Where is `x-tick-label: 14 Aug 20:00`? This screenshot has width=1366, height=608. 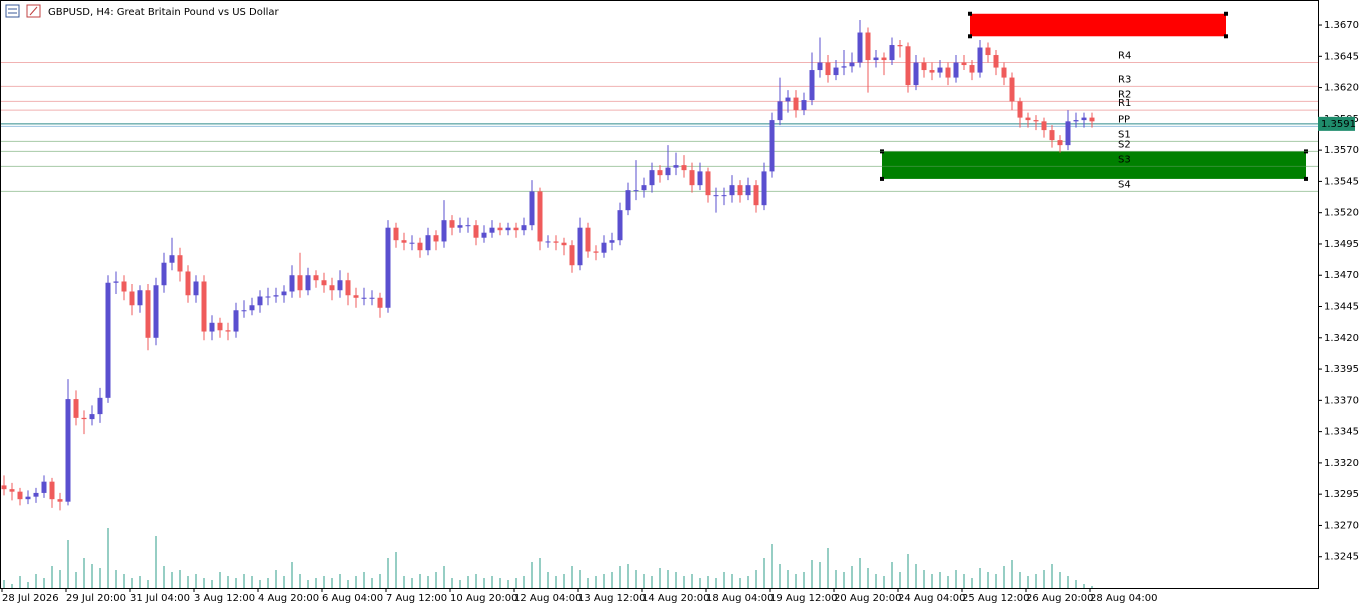
x-tick-label: 14 Aug 20:00 is located at coordinates (675, 598).